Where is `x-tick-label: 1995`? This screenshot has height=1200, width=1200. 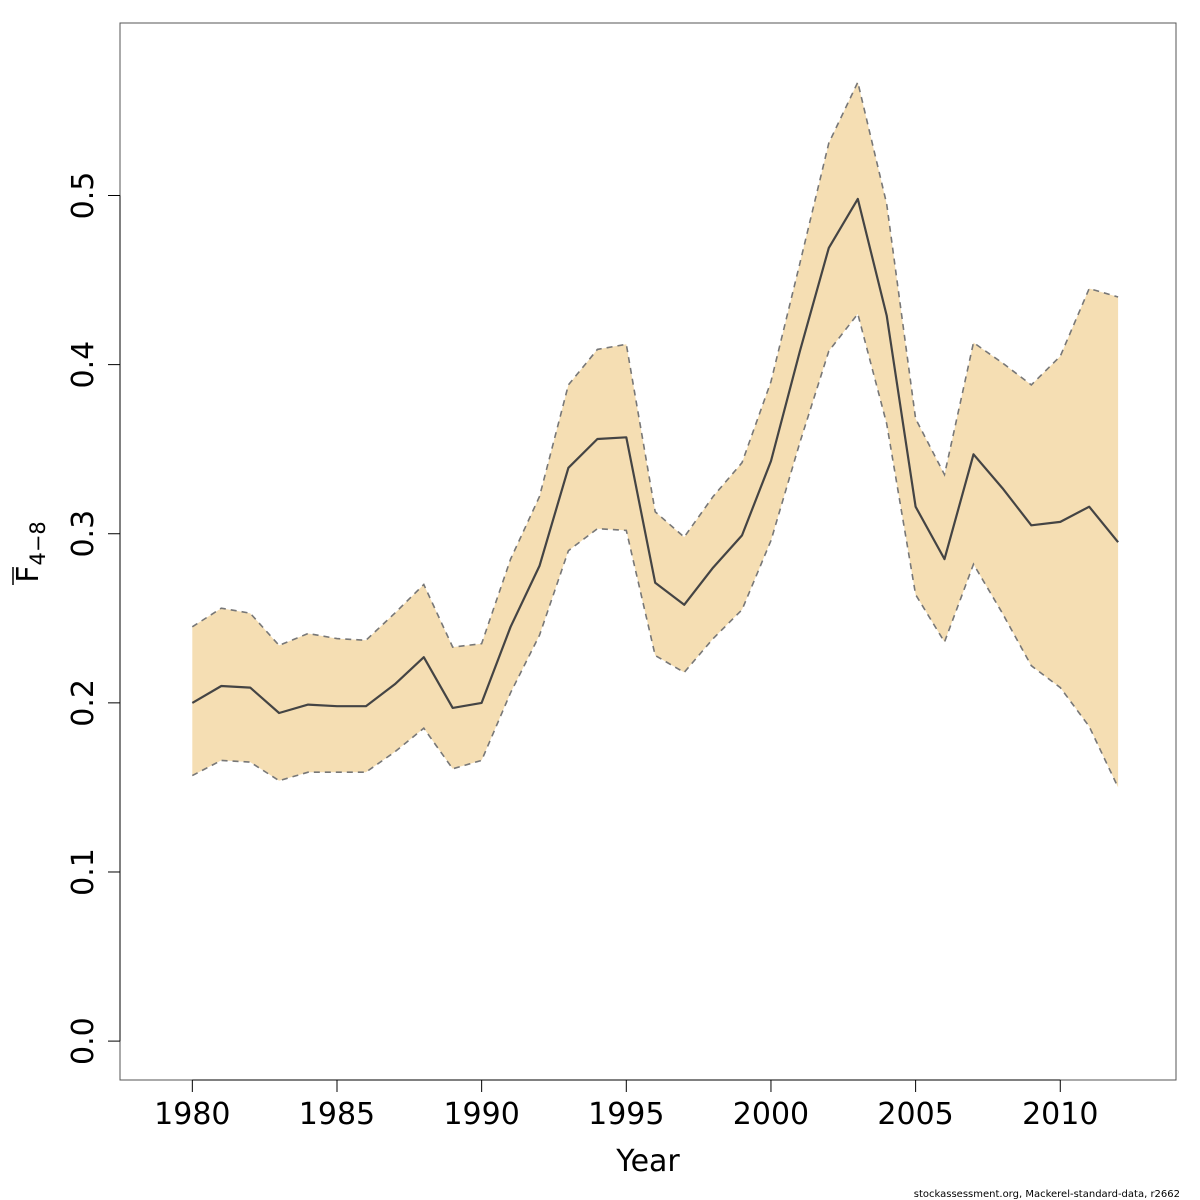 x-tick-label: 1995 is located at coordinates (626, 1114).